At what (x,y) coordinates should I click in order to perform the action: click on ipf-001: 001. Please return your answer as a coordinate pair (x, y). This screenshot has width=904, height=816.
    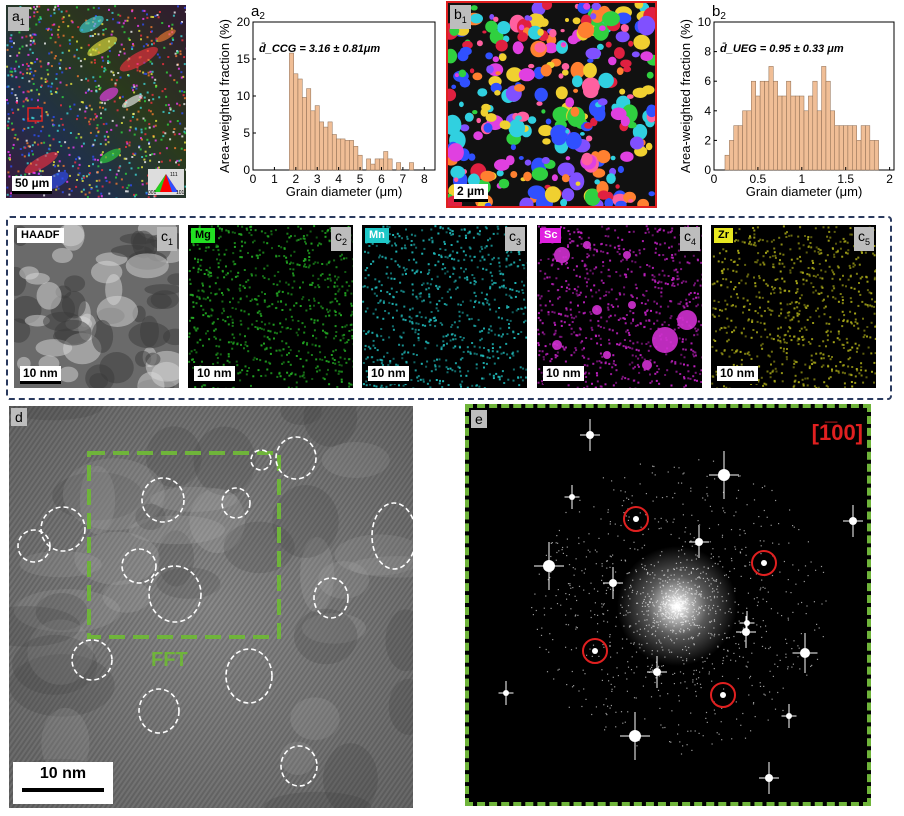
    Looking at the image, I should click on (152, 192).